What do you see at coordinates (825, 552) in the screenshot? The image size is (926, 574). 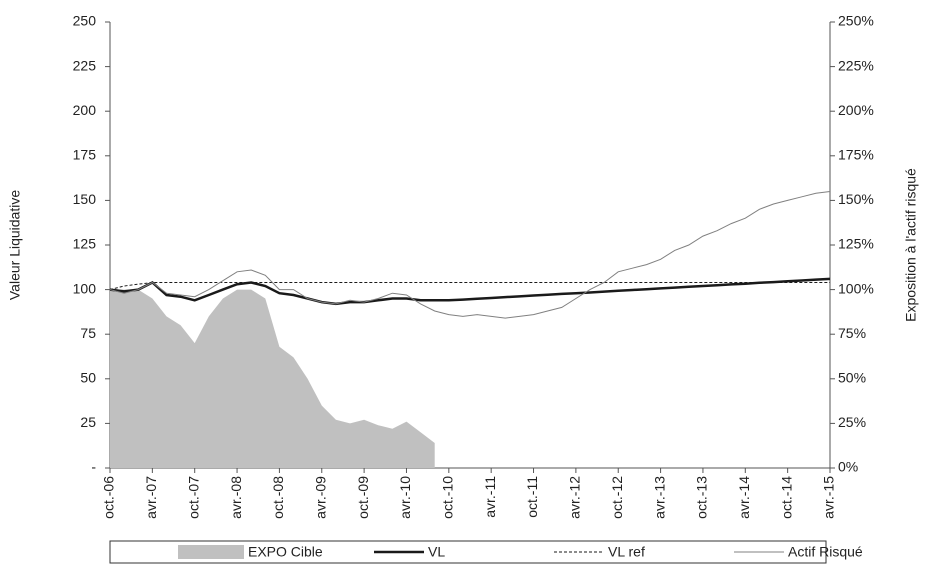 I see `legend-label: Actif Risqué` at bounding box center [825, 552].